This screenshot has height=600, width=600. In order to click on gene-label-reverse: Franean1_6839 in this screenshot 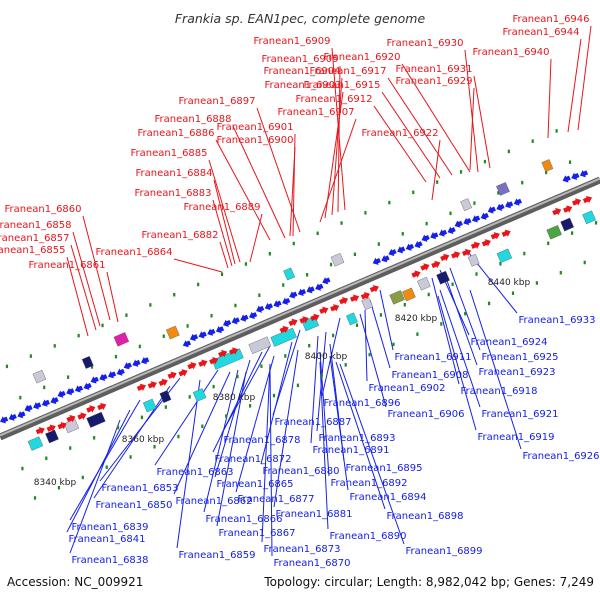, I will do `click(109, 527)`.